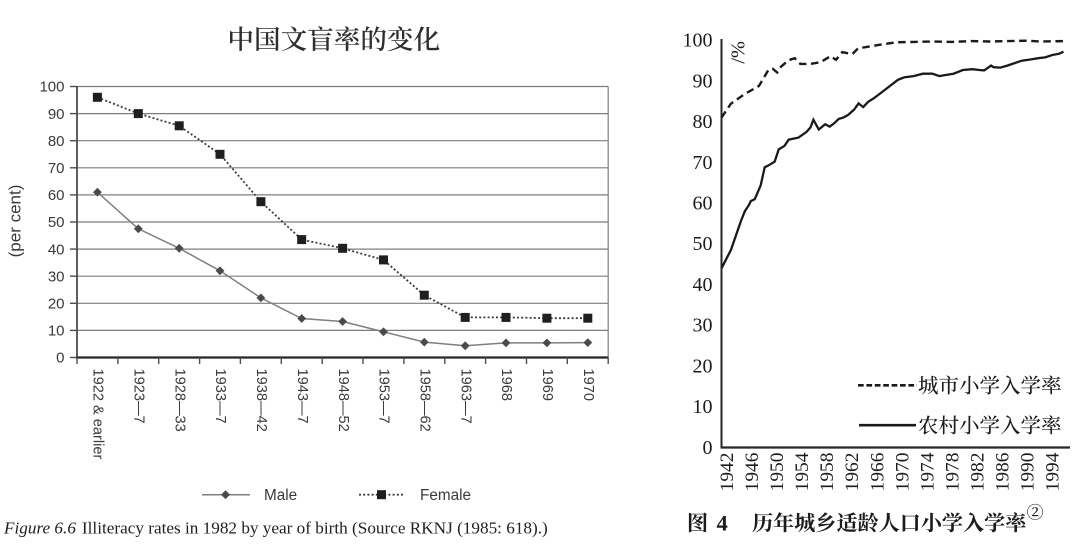  I want to click on svg-text: 1950, so click(777, 472).